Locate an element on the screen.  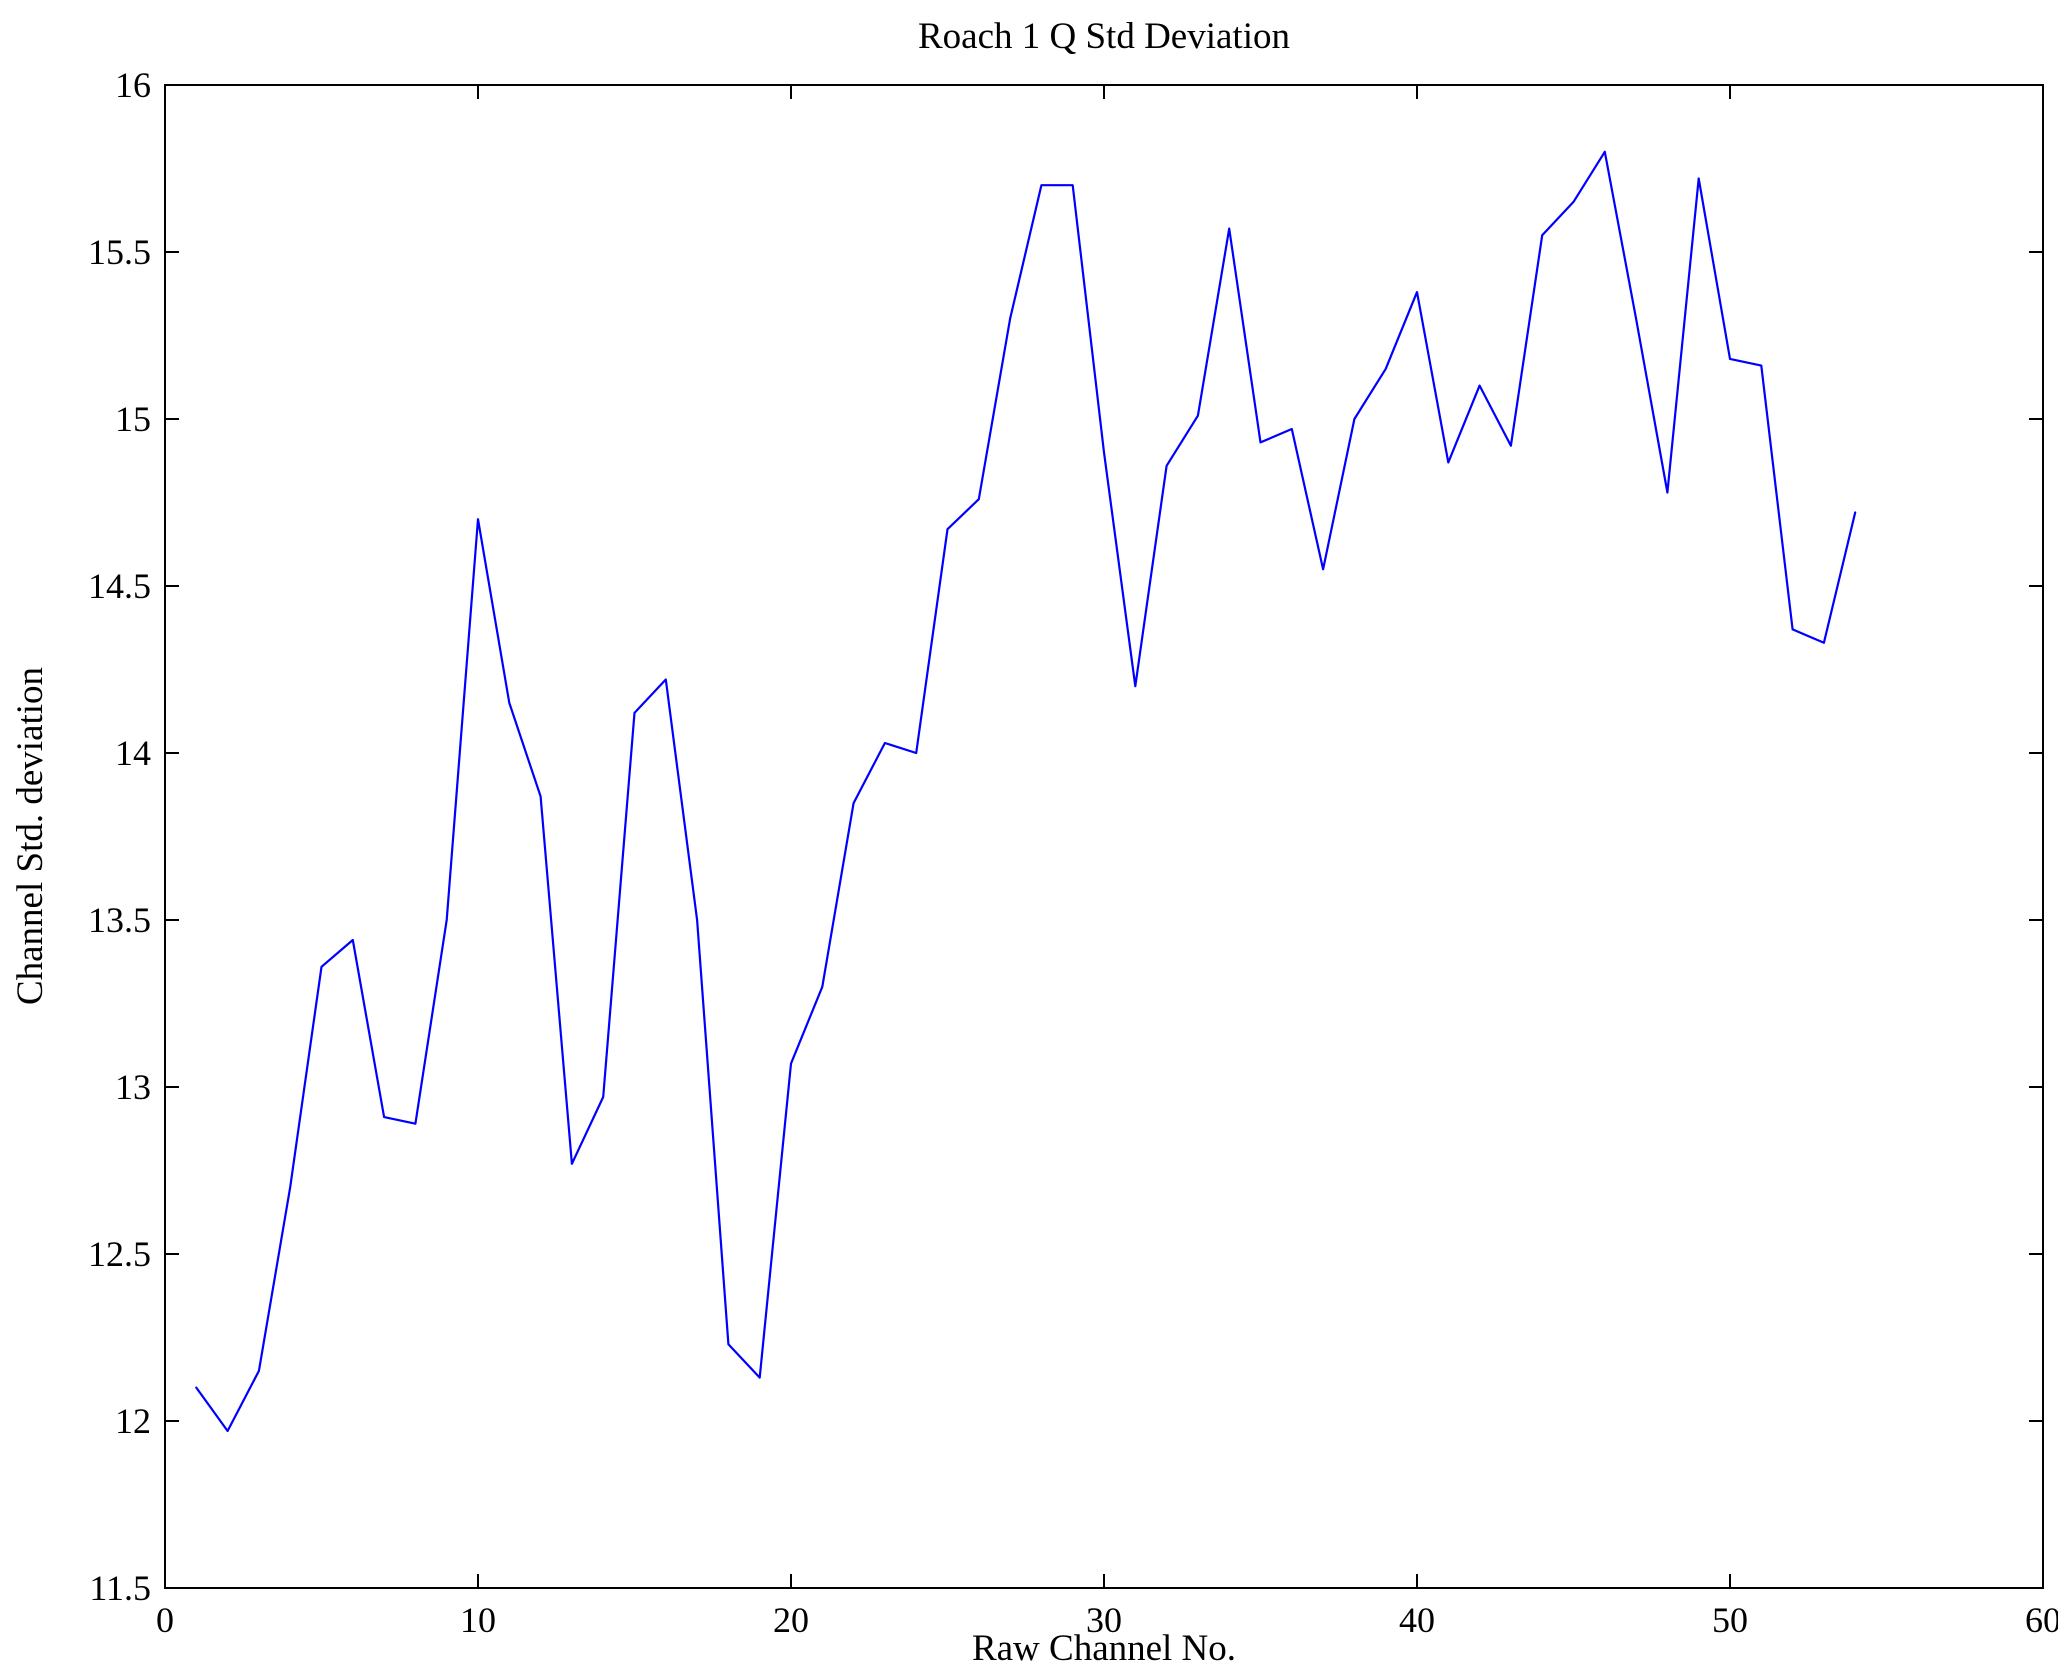
y-tick-label: 12.5 is located at coordinates (119, 1254).